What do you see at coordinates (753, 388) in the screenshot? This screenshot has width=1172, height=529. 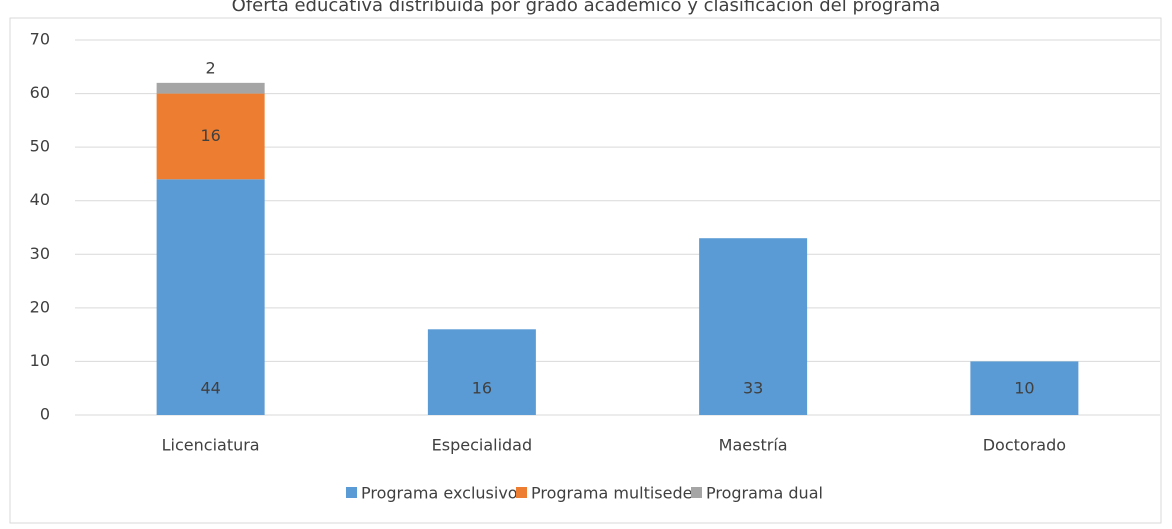 I see `data-label: 33` at bounding box center [753, 388].